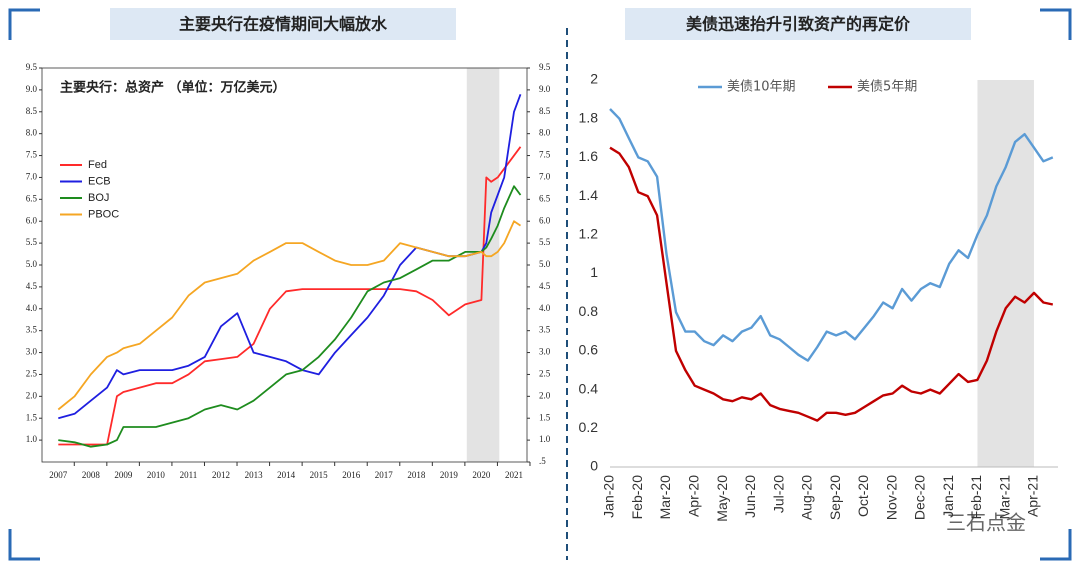  I want to click on legend-label: BOJ, so click(98, 198).